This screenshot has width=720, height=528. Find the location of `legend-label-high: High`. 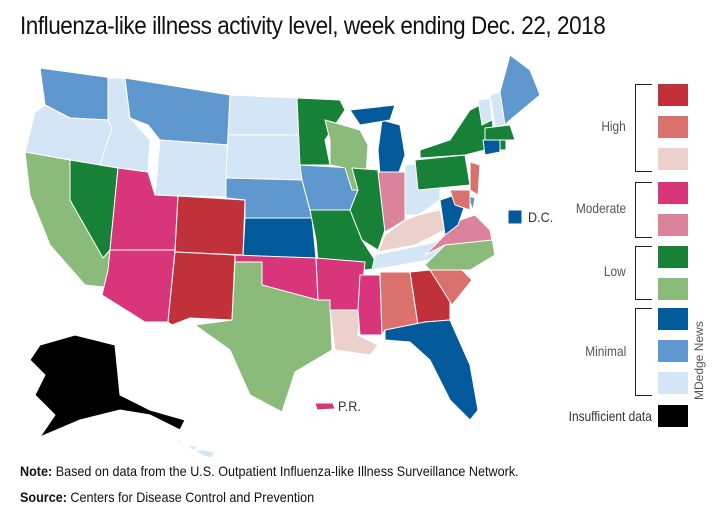

legend-label-high: High is located at coordinates (613, 126).